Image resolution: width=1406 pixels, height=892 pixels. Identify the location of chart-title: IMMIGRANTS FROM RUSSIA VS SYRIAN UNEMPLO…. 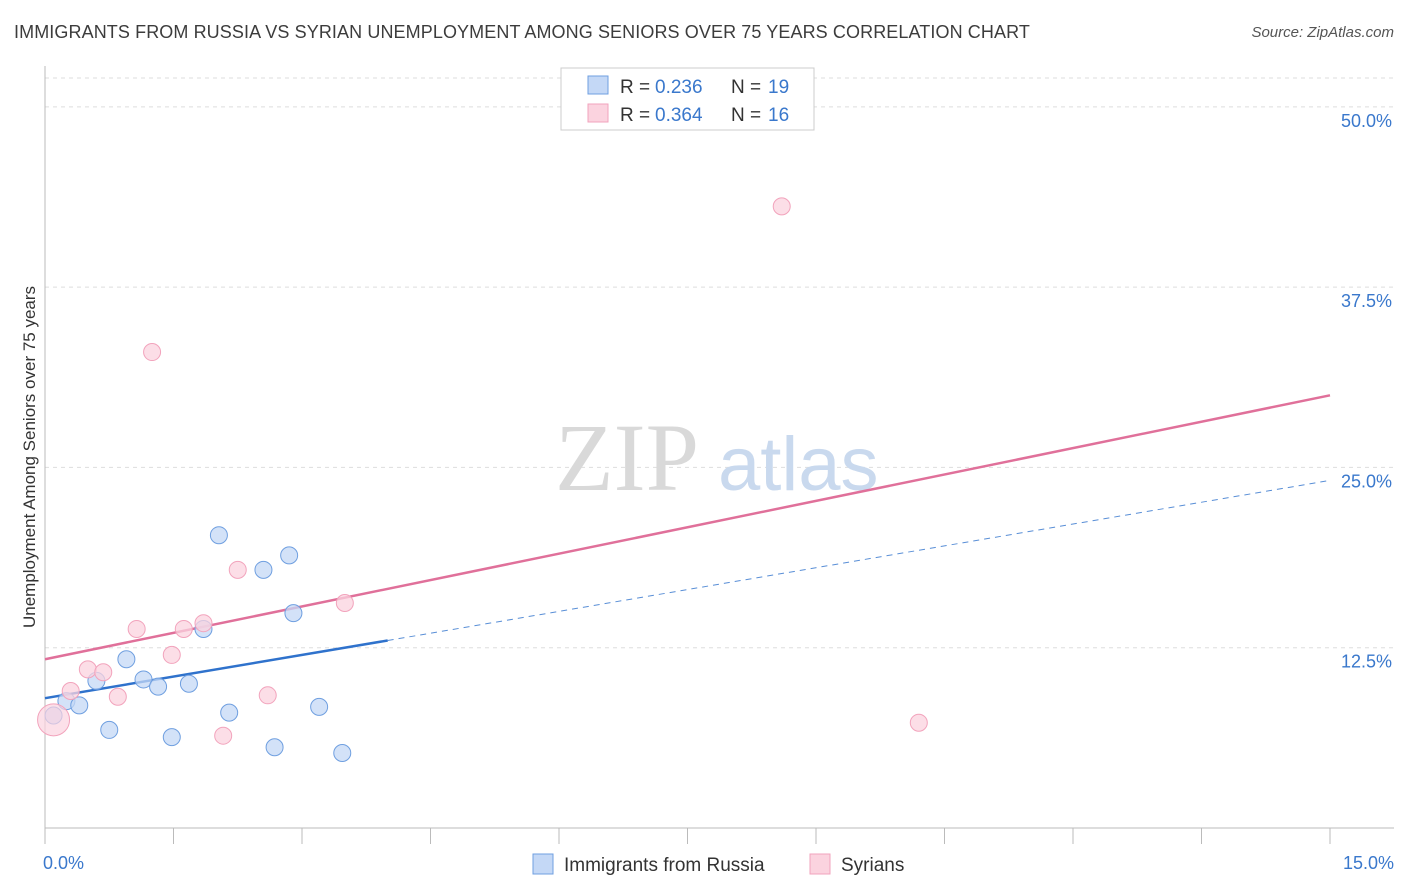
(522, 32).